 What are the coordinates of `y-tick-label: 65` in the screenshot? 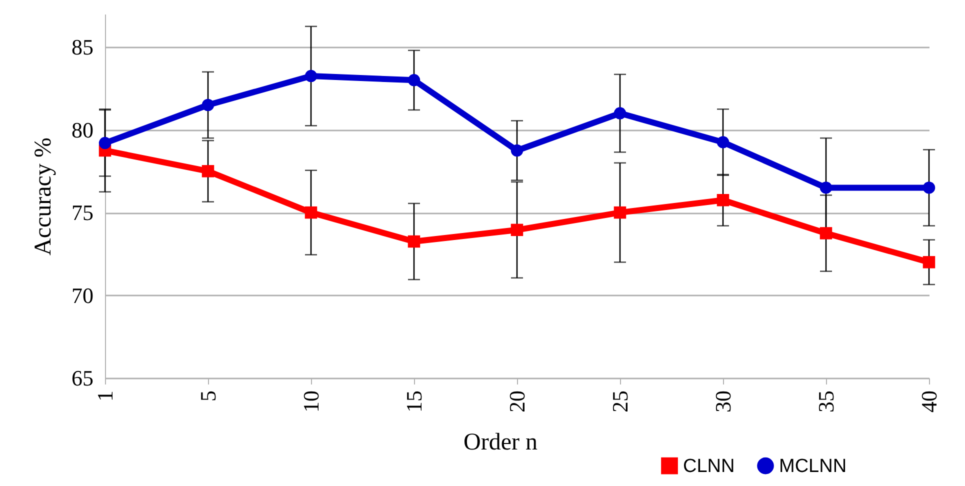 It's located at (83, 378).